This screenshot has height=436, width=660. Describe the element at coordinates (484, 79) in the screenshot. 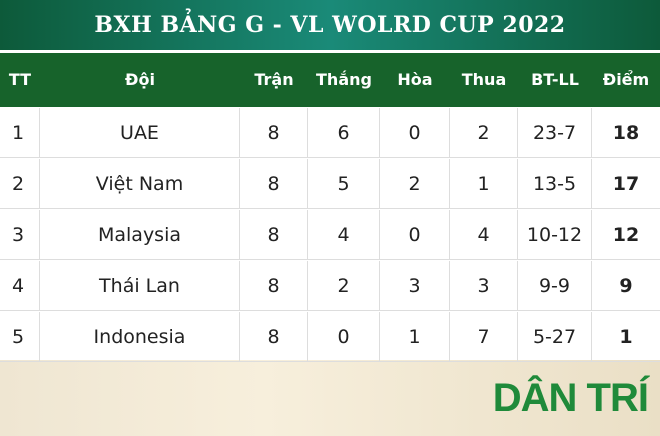

I see `column-header: Thua` at that location.